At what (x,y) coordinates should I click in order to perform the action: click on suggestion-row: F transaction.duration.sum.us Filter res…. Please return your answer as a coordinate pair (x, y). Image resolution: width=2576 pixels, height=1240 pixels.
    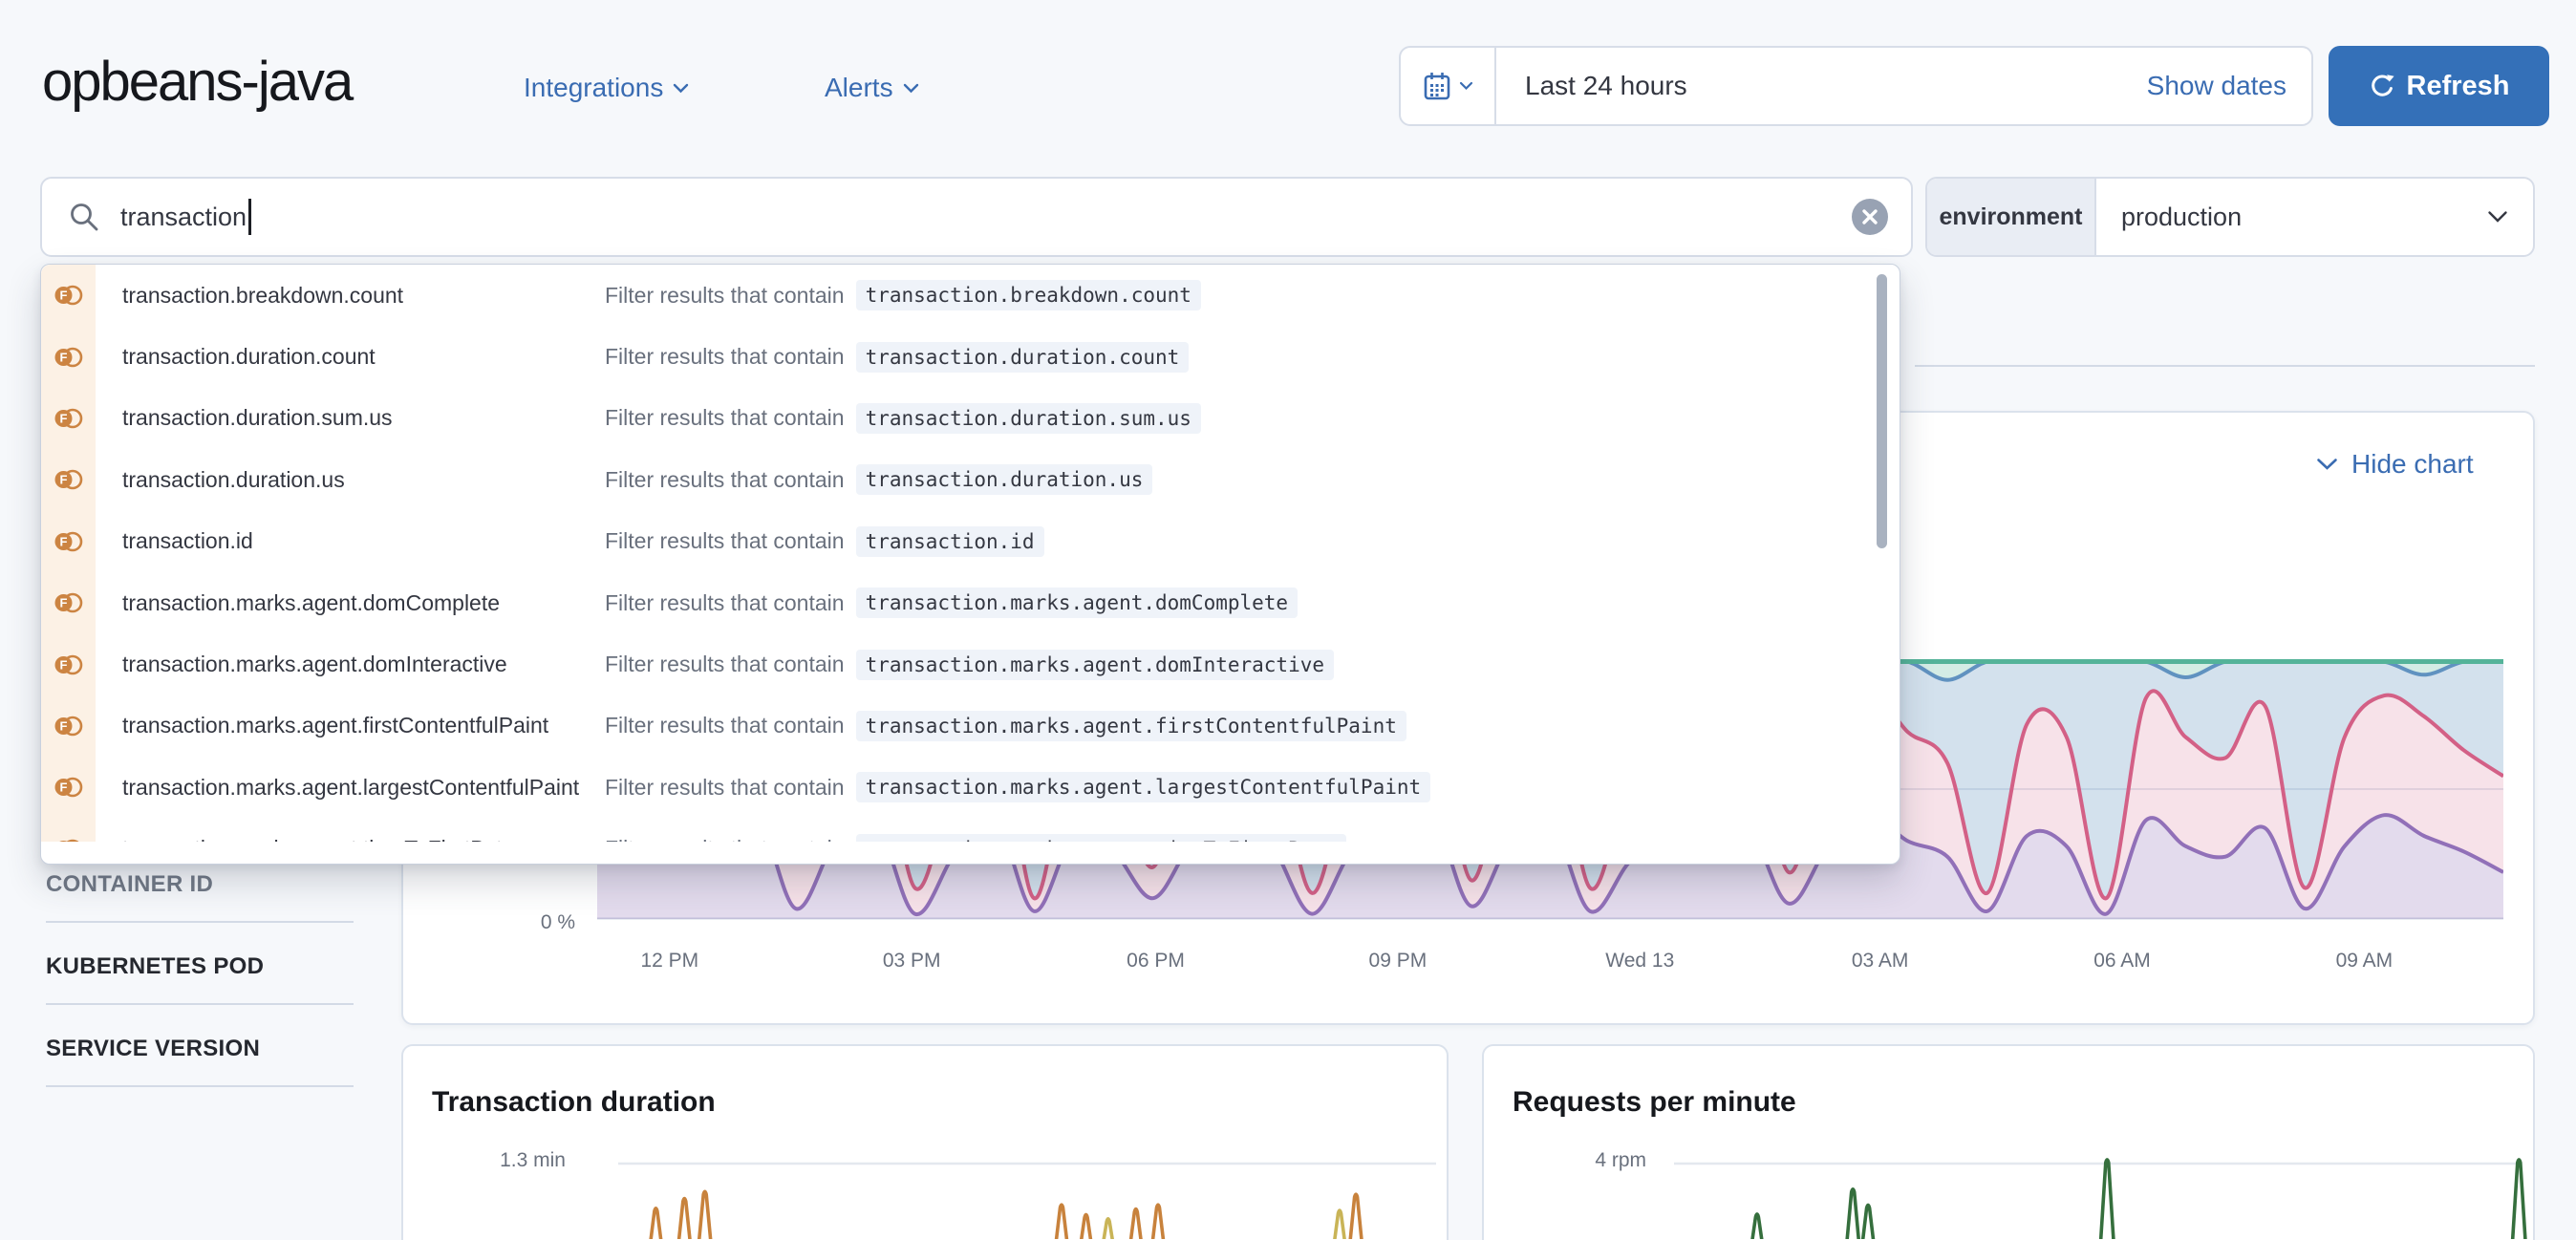
    Looking at the image, I should click on (970, 418).